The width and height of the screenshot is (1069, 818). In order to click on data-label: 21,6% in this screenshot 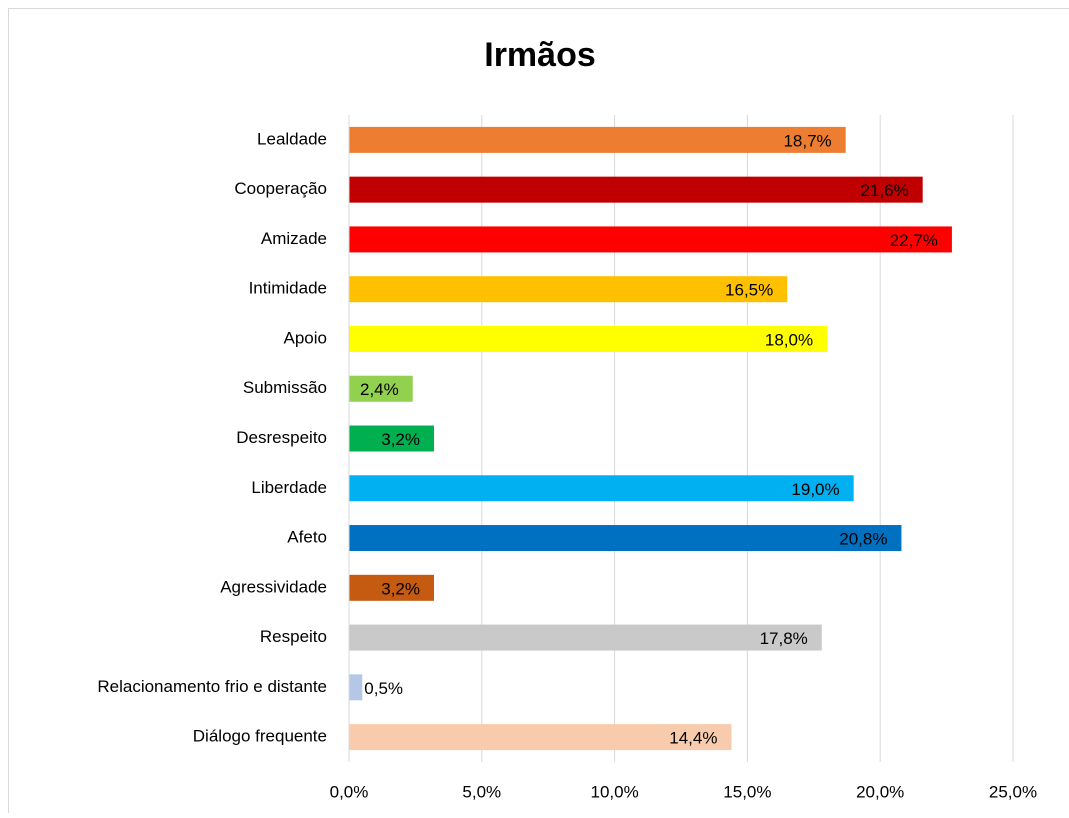, I will do `click(884, 190)`.